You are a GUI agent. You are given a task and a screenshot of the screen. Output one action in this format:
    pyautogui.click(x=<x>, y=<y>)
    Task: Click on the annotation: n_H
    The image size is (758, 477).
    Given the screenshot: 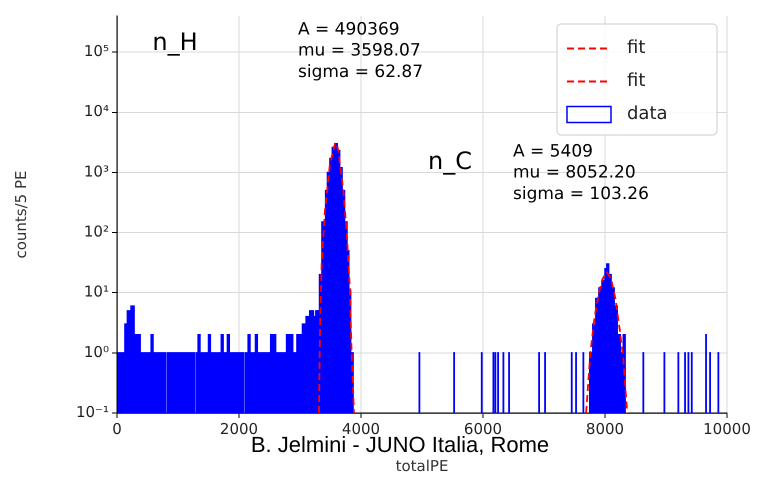 What is the action you would take?
    pyautogui.click(x=175, y=42)
    